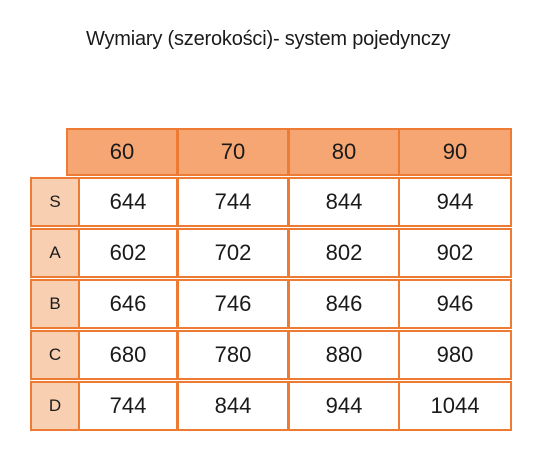  I want to click on row-label-b: B, so click(55, 304).